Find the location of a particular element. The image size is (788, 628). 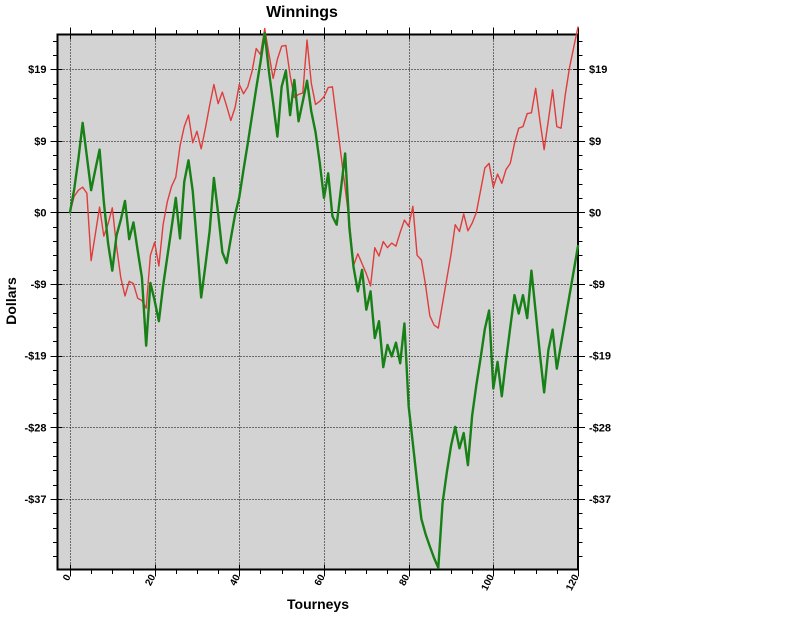

y-tick-label-right: $19 is located at coordinates (598, 70).